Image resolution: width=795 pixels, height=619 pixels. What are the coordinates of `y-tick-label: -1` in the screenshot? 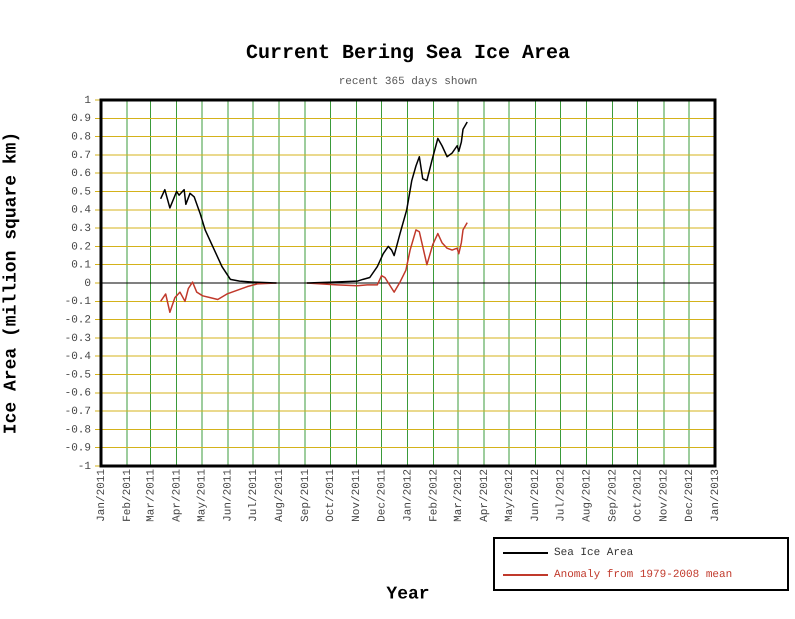 It's located at (85, 466).